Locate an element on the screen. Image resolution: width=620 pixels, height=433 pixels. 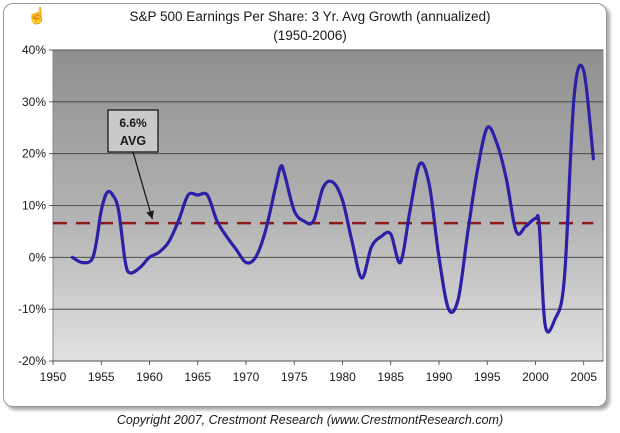
avg-annotation-value: 6.6% is located at coordinates (133, 123).